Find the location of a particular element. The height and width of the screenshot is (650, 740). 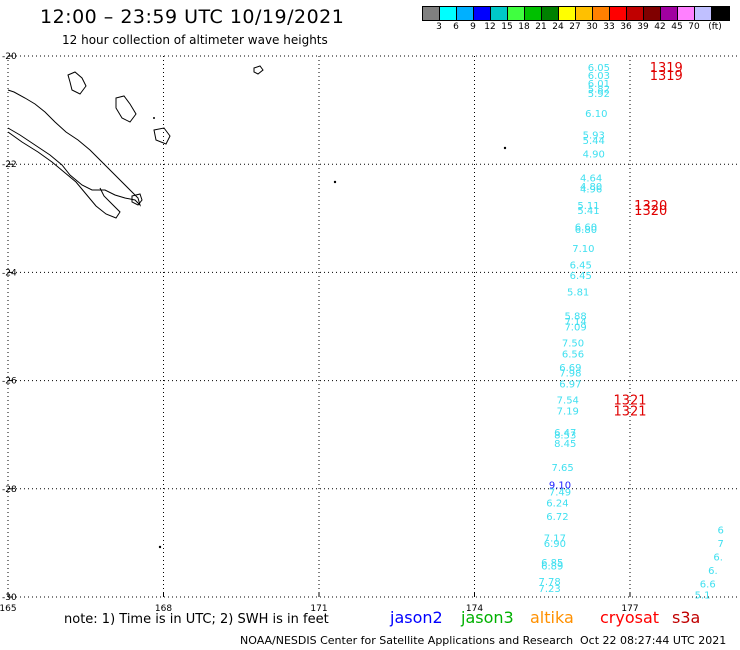

colorbar is located at coordinates (576, 13).